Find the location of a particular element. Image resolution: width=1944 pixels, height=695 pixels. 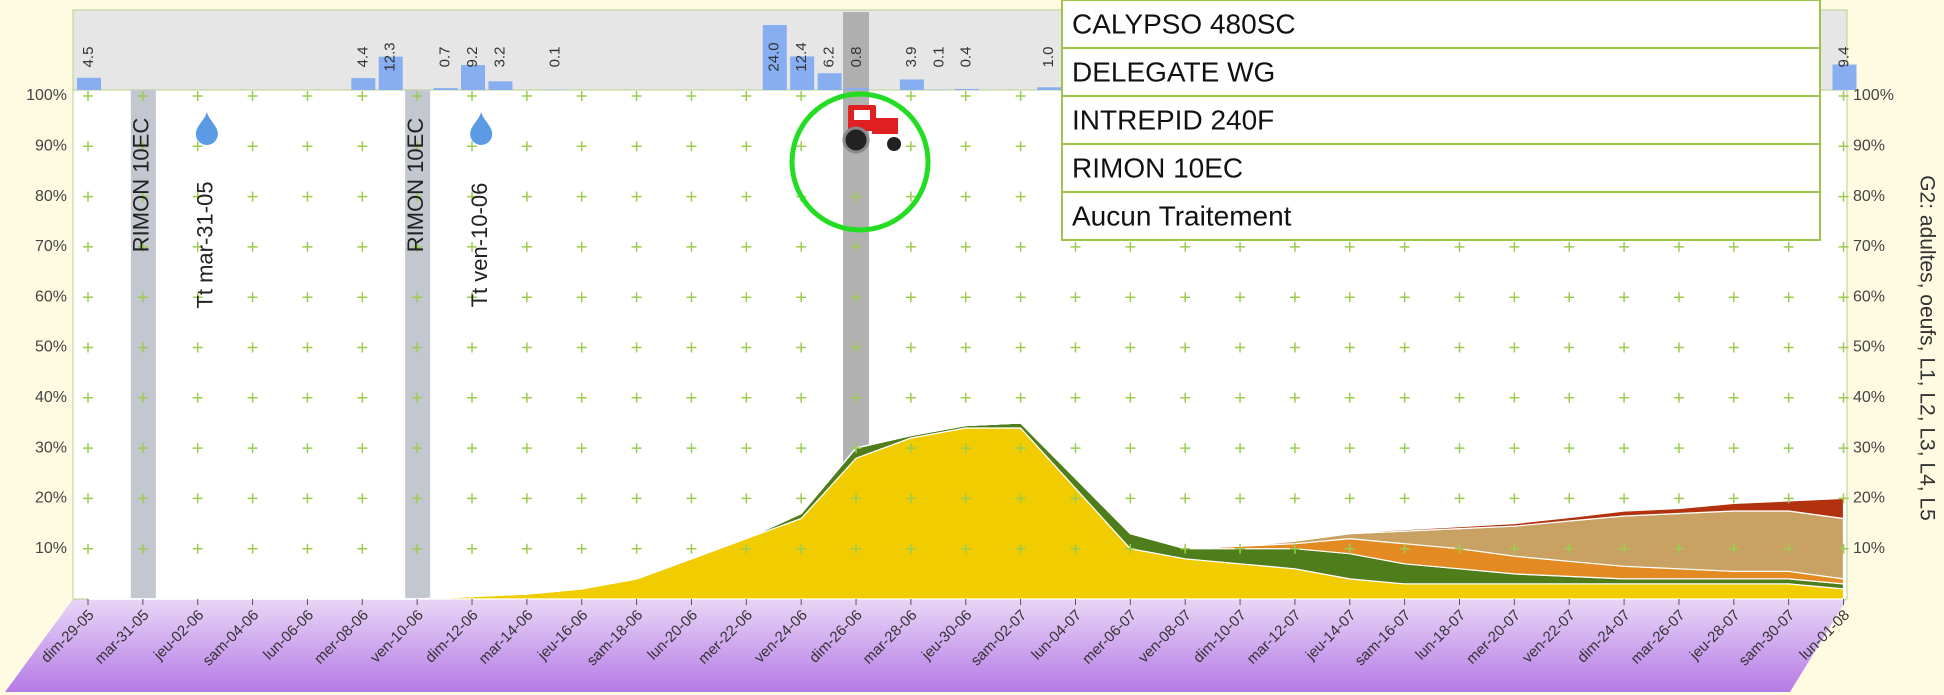

y2-tick-label: 40% is located at coordinates (1869, 397).